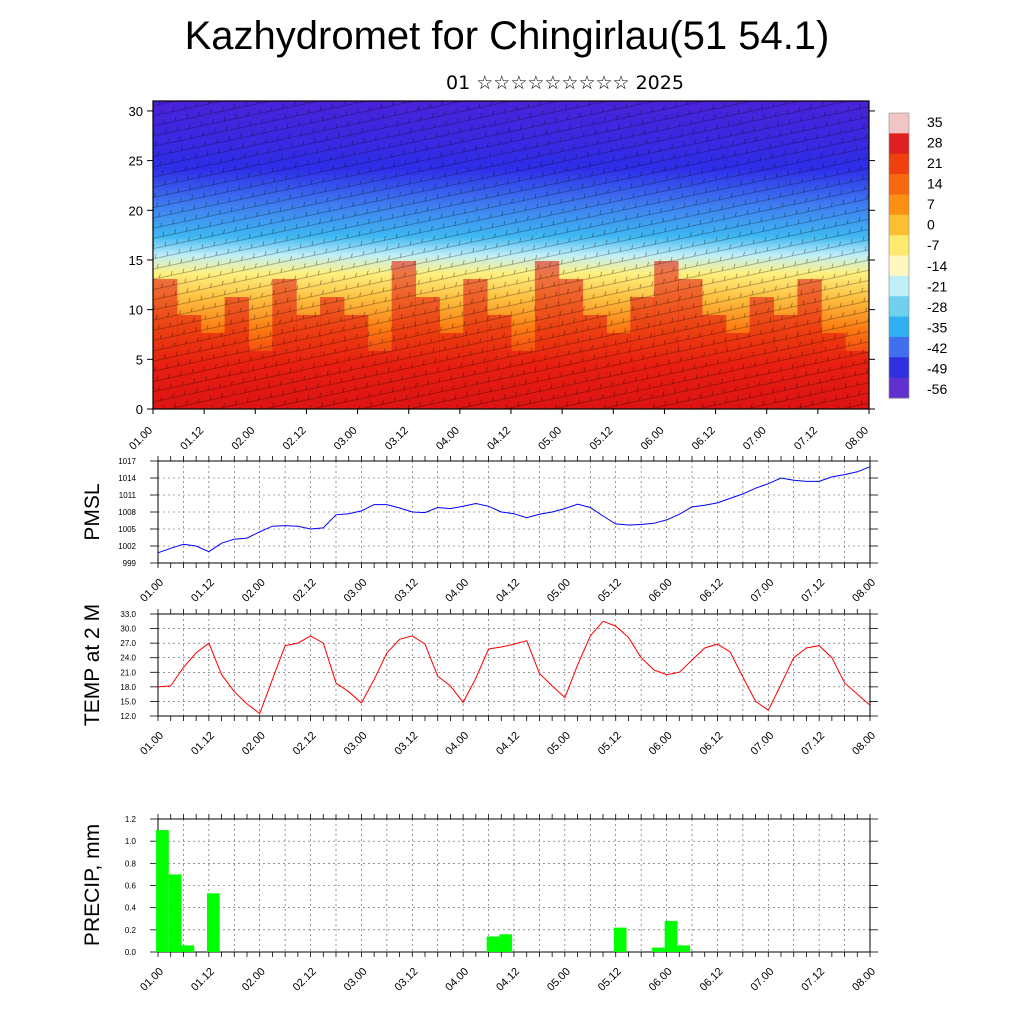  What do you see at coordinates (92, 665) in the screenshot?
I see `temp-ylabel: TEMP at 2 M` at bounding box center [92, 665].